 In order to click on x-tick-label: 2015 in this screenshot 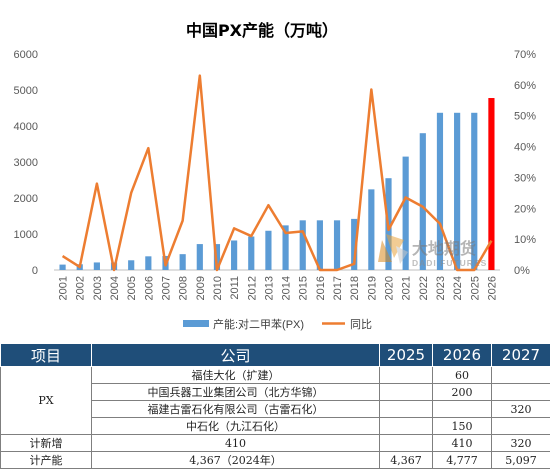, I will do `click(304, 288)`.